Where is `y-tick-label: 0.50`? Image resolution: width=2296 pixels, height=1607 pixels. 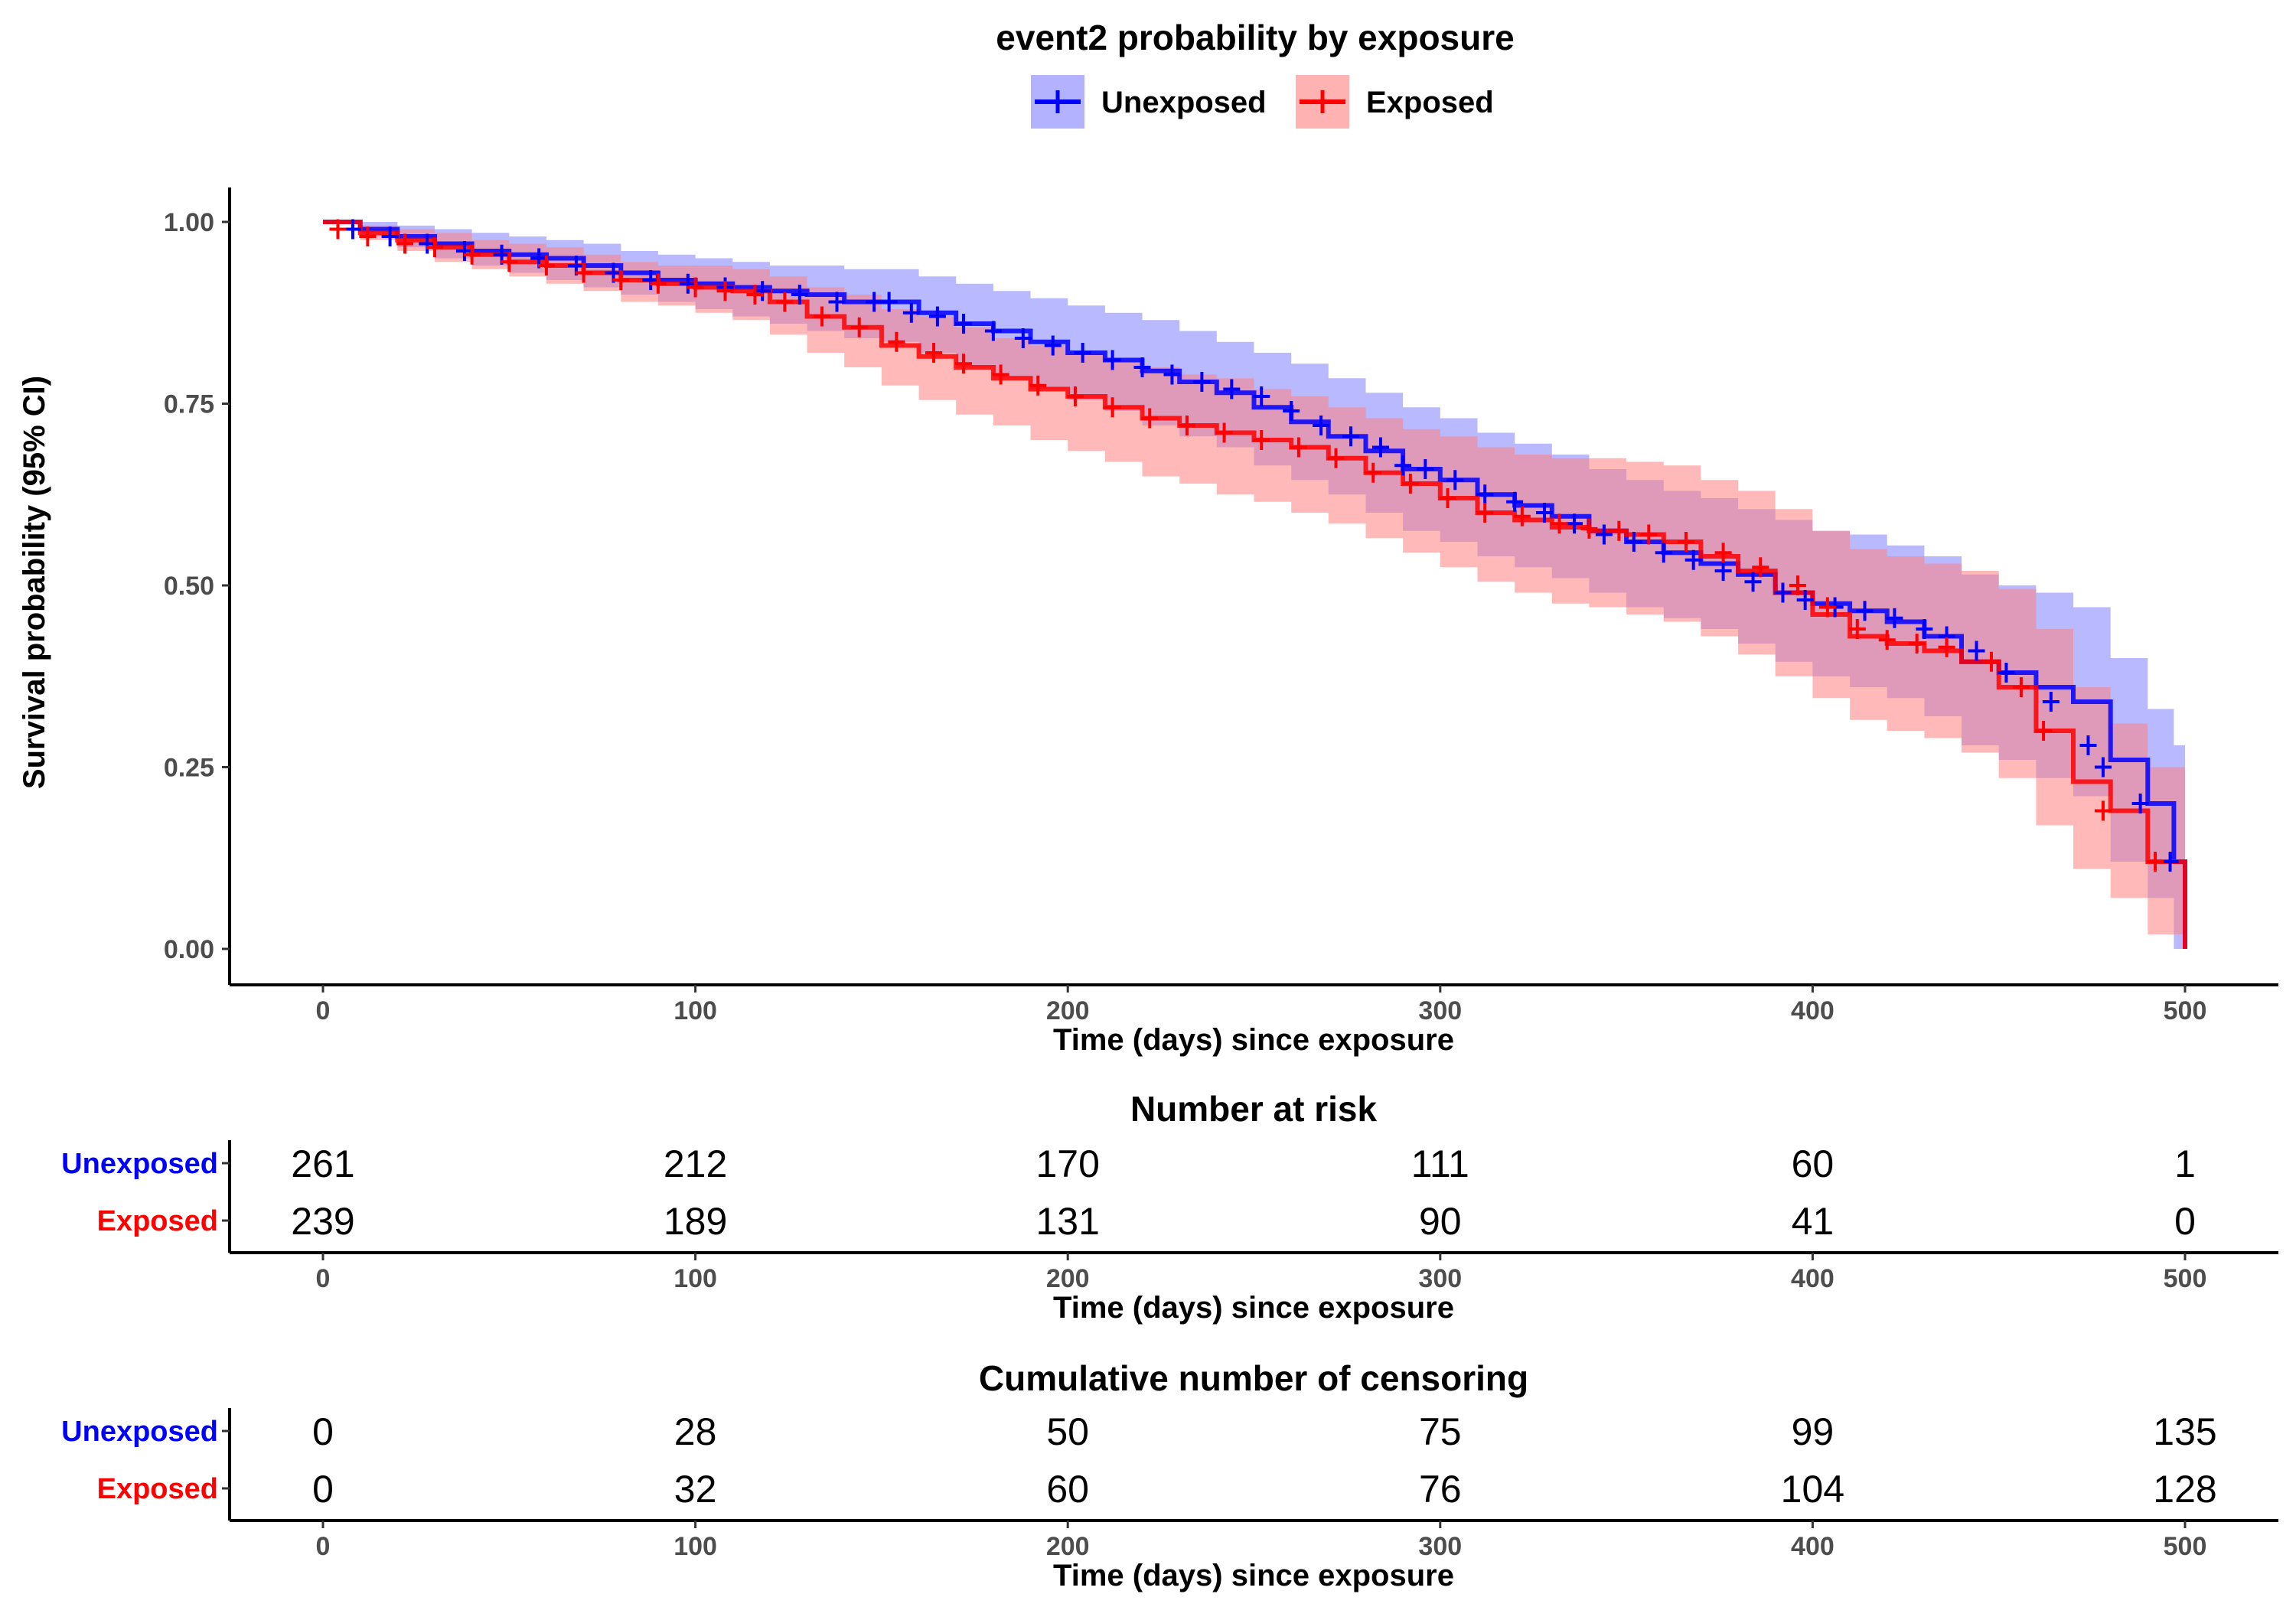
y-tick-label: 0.50 is located at coordinates (189, 586).